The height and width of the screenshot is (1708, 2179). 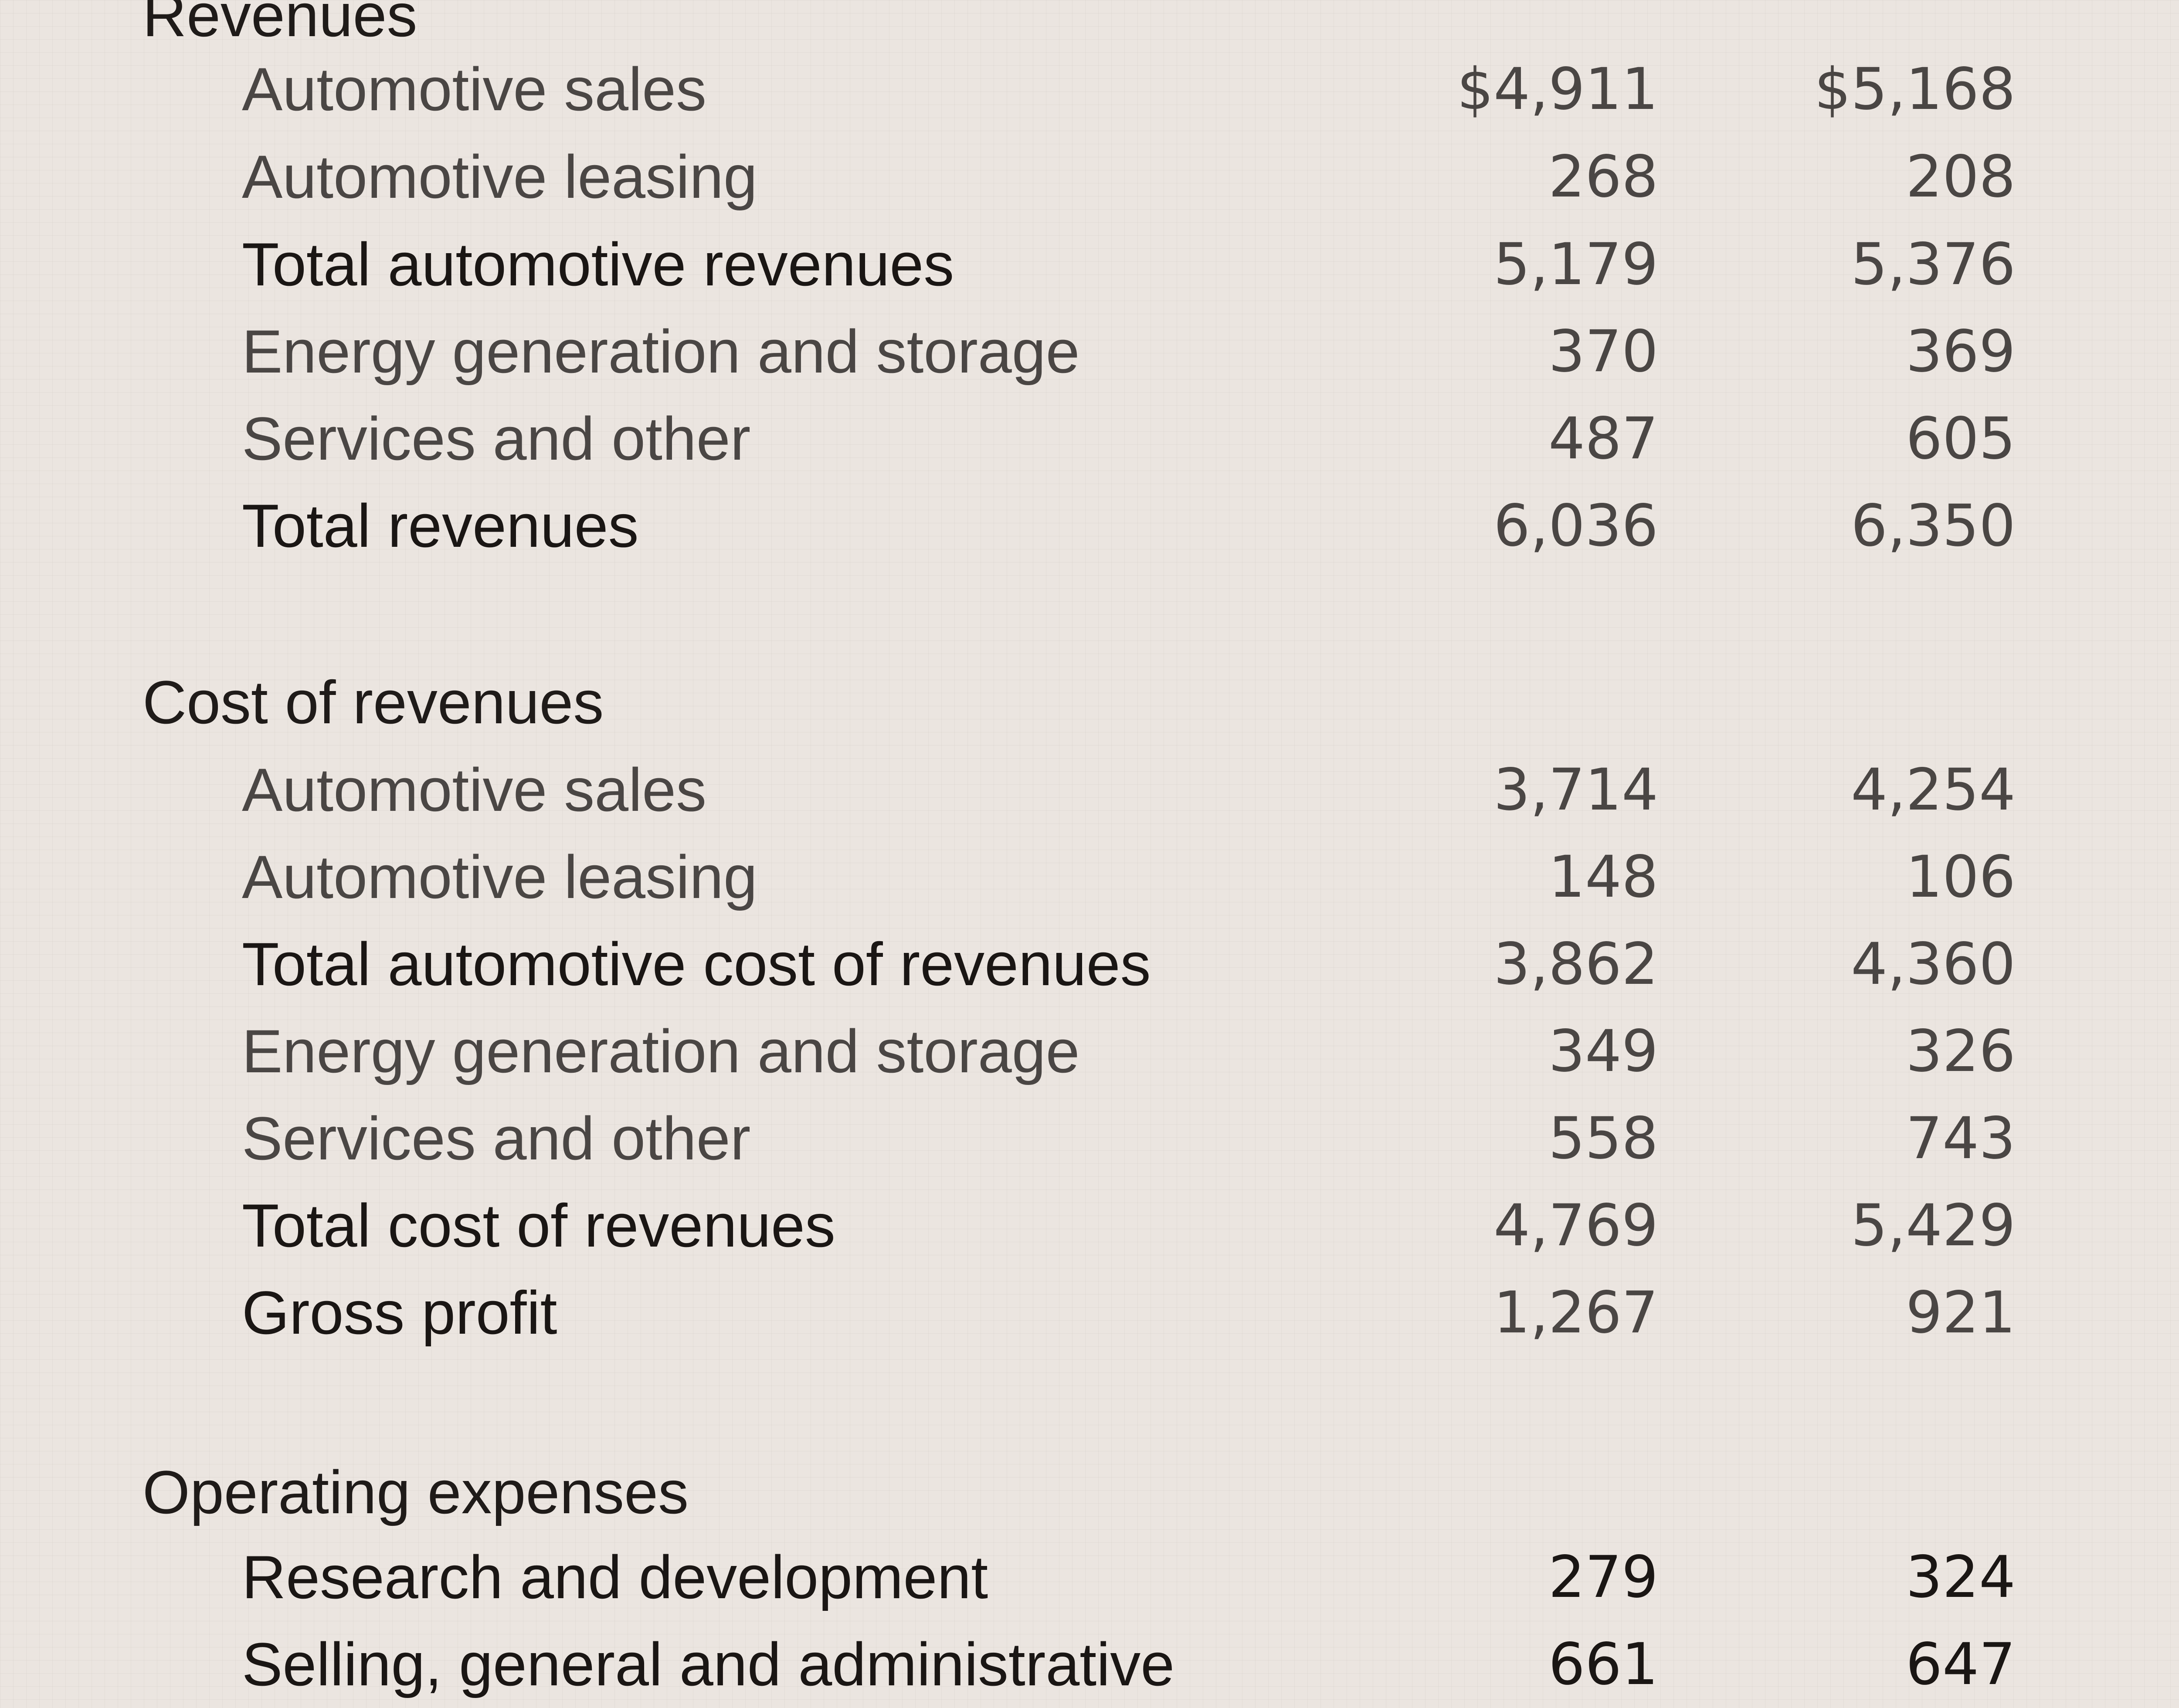 I want to click on value-period-2: 5,376, so click(x=1933, y=264).